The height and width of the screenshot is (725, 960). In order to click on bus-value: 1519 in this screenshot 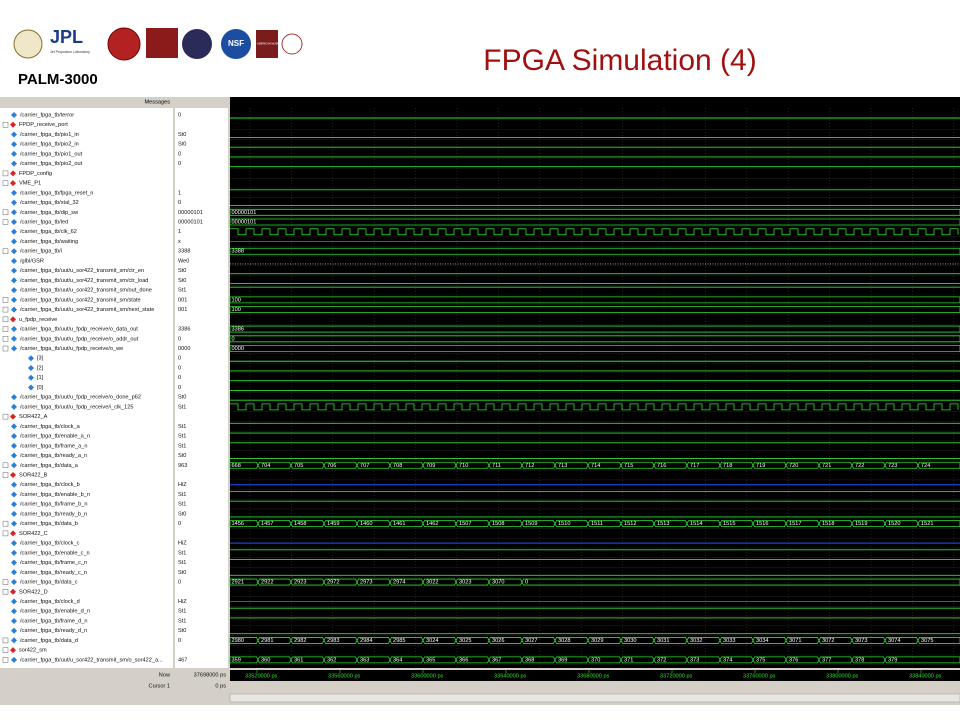, I will do `click(861, 524)`.